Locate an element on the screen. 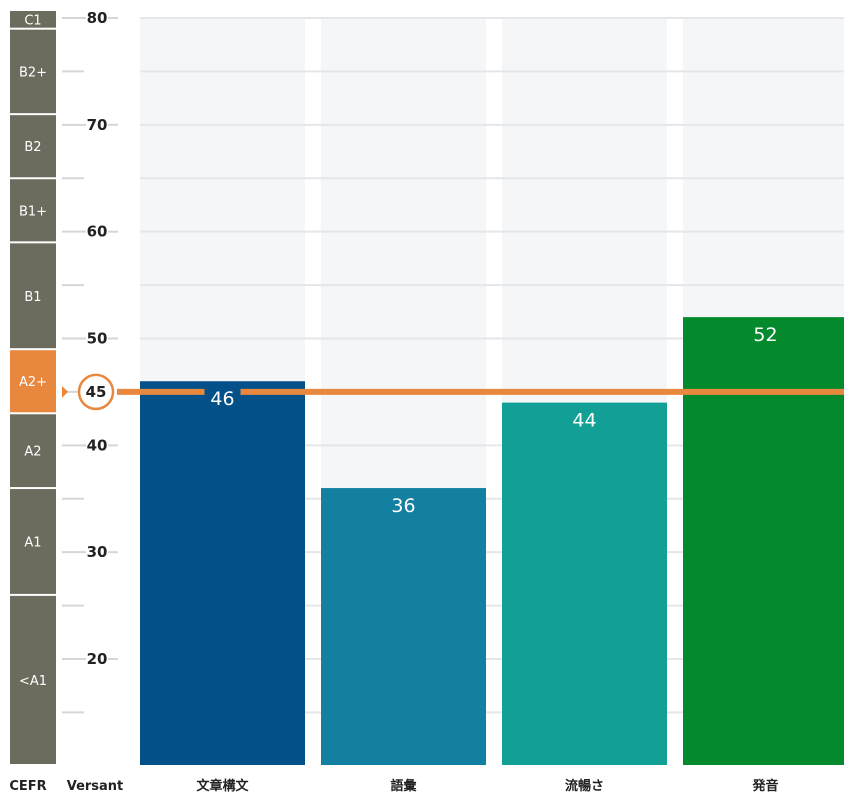 This screenshot has width=844, height=794. cefr-band-label: B1+ is located at coordinates (33, 211).